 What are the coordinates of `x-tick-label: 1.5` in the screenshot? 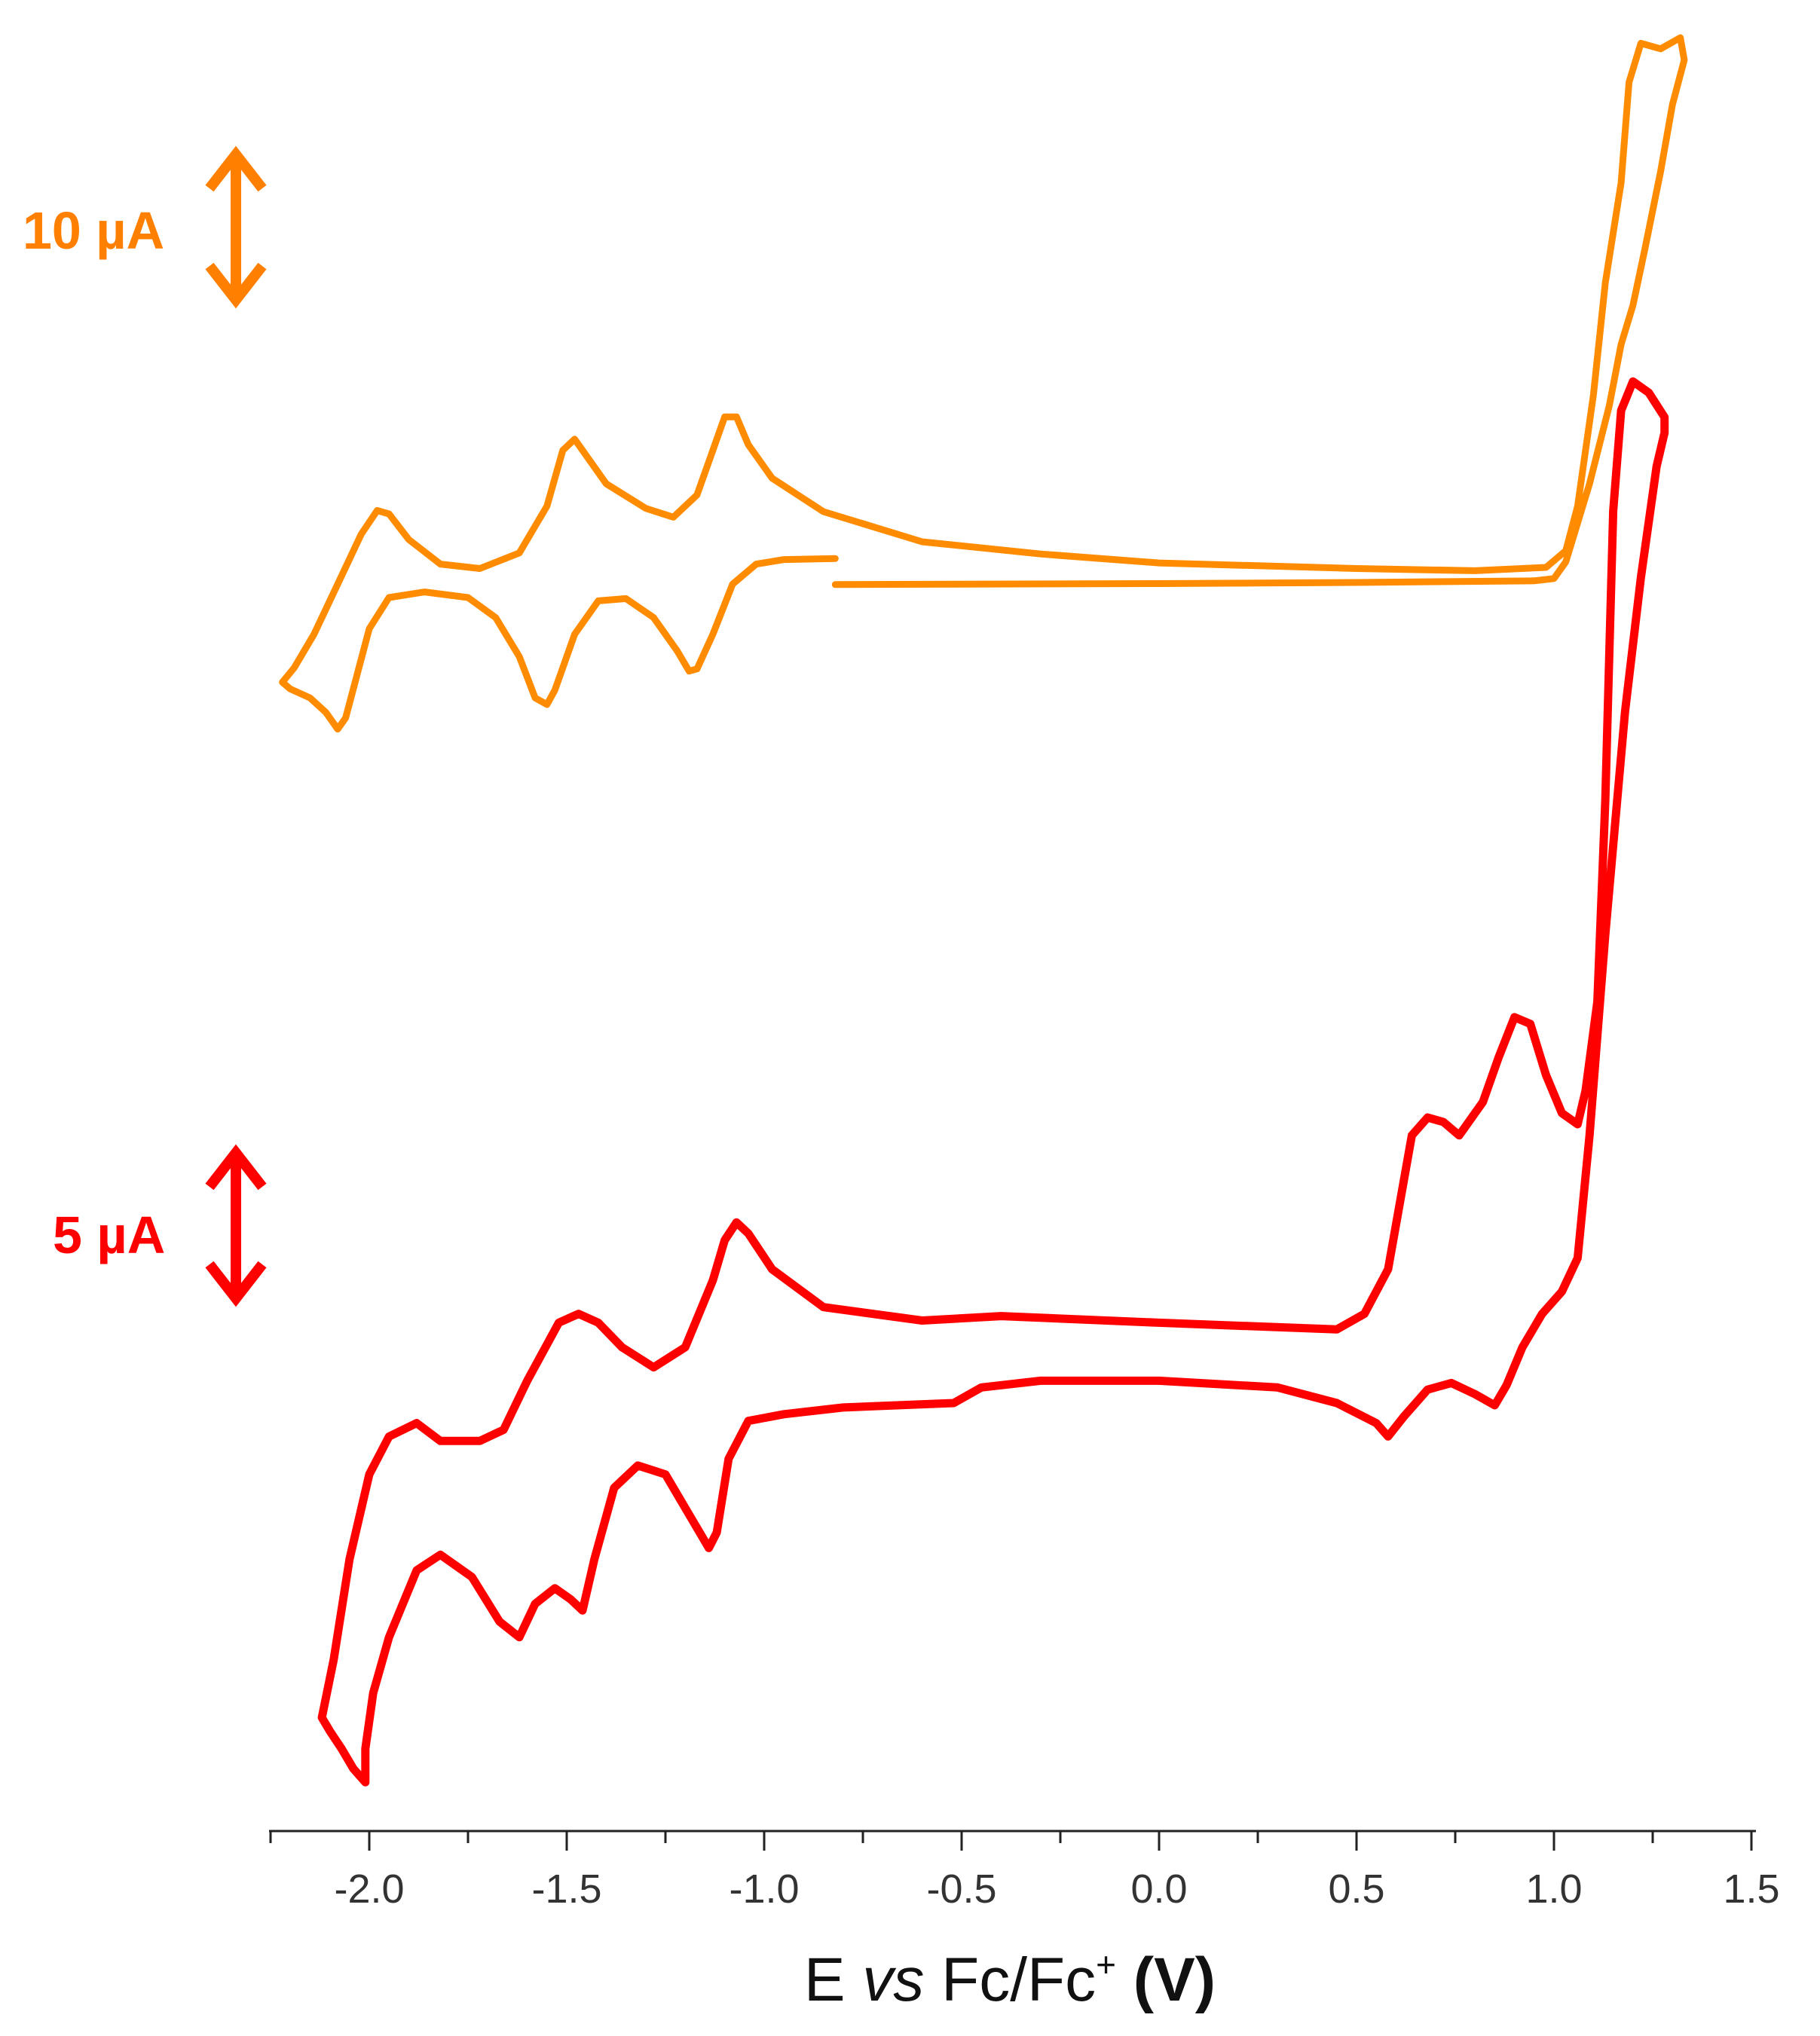 It's located at (1751, 1889).